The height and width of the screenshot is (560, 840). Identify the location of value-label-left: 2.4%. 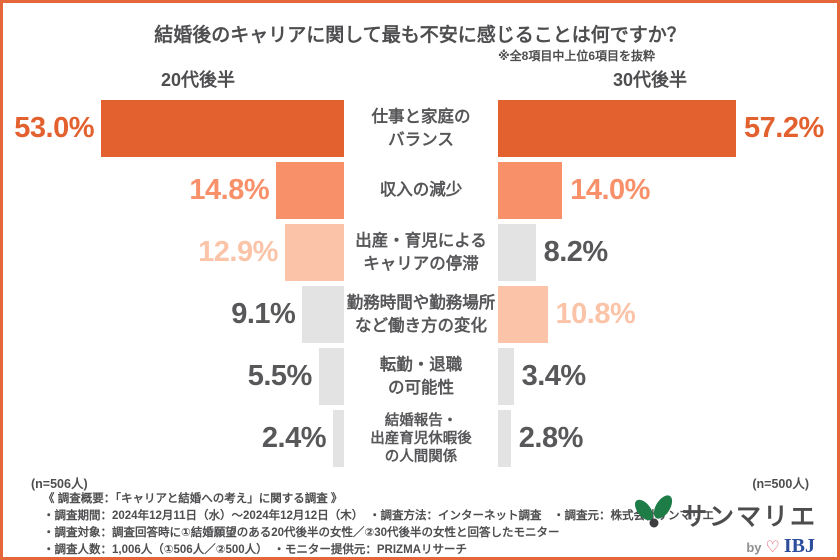
(294, 438).